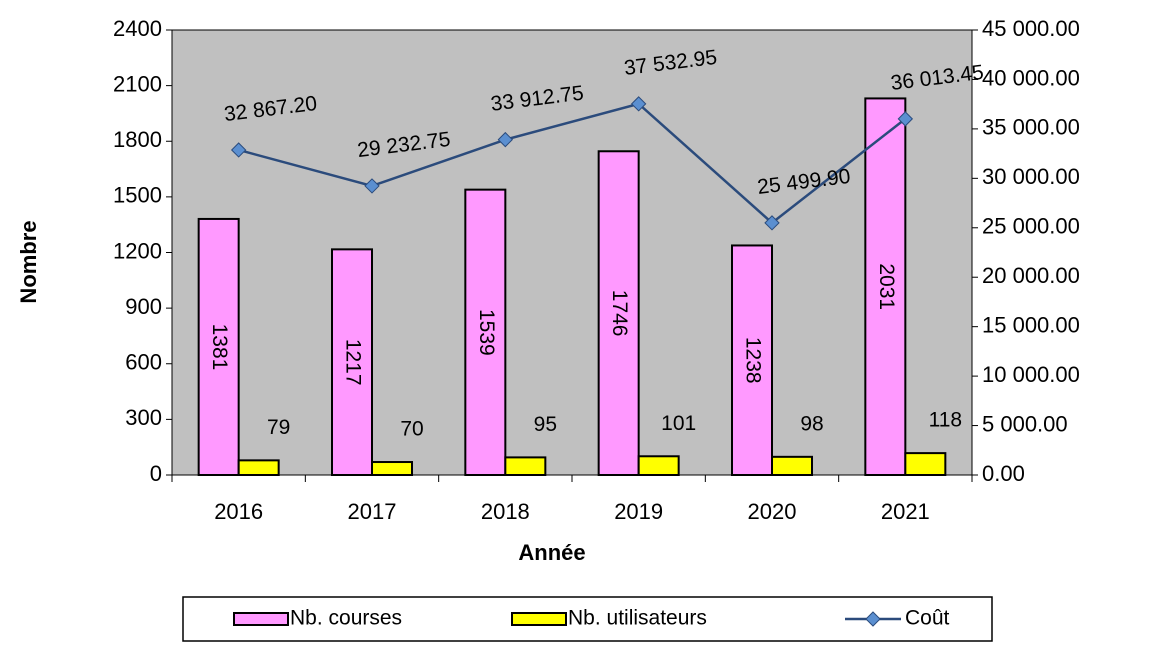 The width and height of the screenshot is (1161, 649). What do you see at coordinates (143, 306) in the screenshot?
I see `y-tick-label: 900` at bounding box center [143, 306].